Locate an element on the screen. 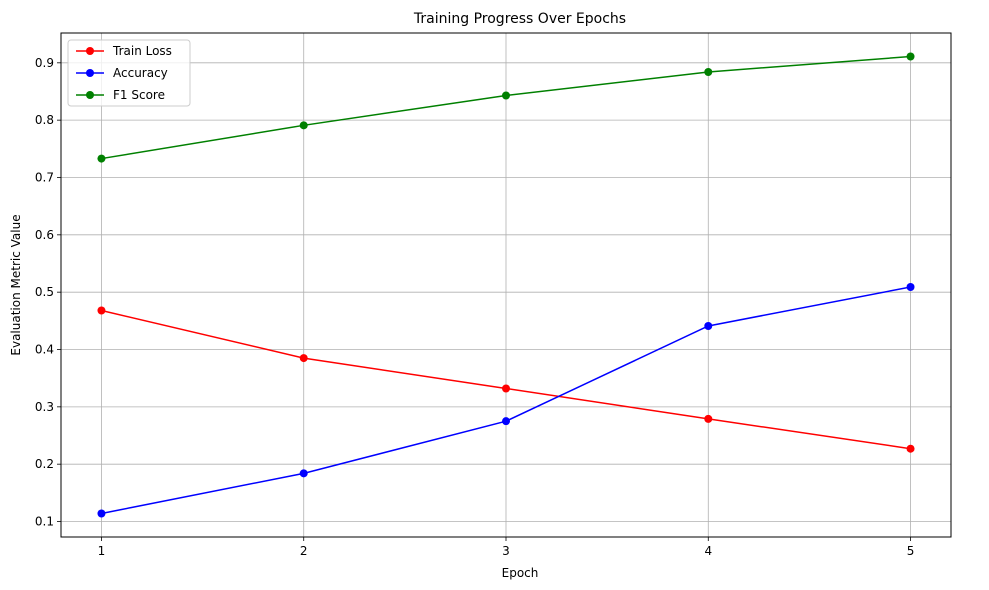  x-tick-label: 5 is located at coordinates (911, 551).